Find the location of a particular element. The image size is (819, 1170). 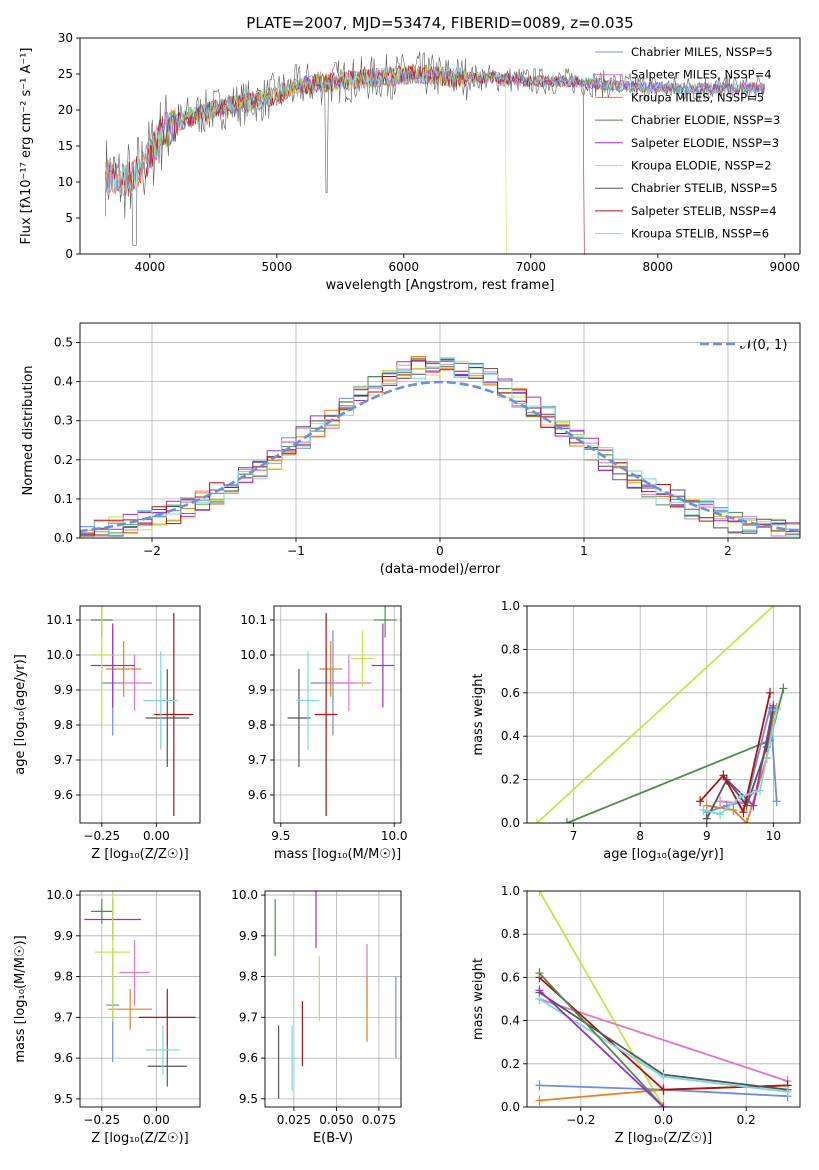

spectrum-xtick-label-2: 6000 is located at coordinates (404, 267).